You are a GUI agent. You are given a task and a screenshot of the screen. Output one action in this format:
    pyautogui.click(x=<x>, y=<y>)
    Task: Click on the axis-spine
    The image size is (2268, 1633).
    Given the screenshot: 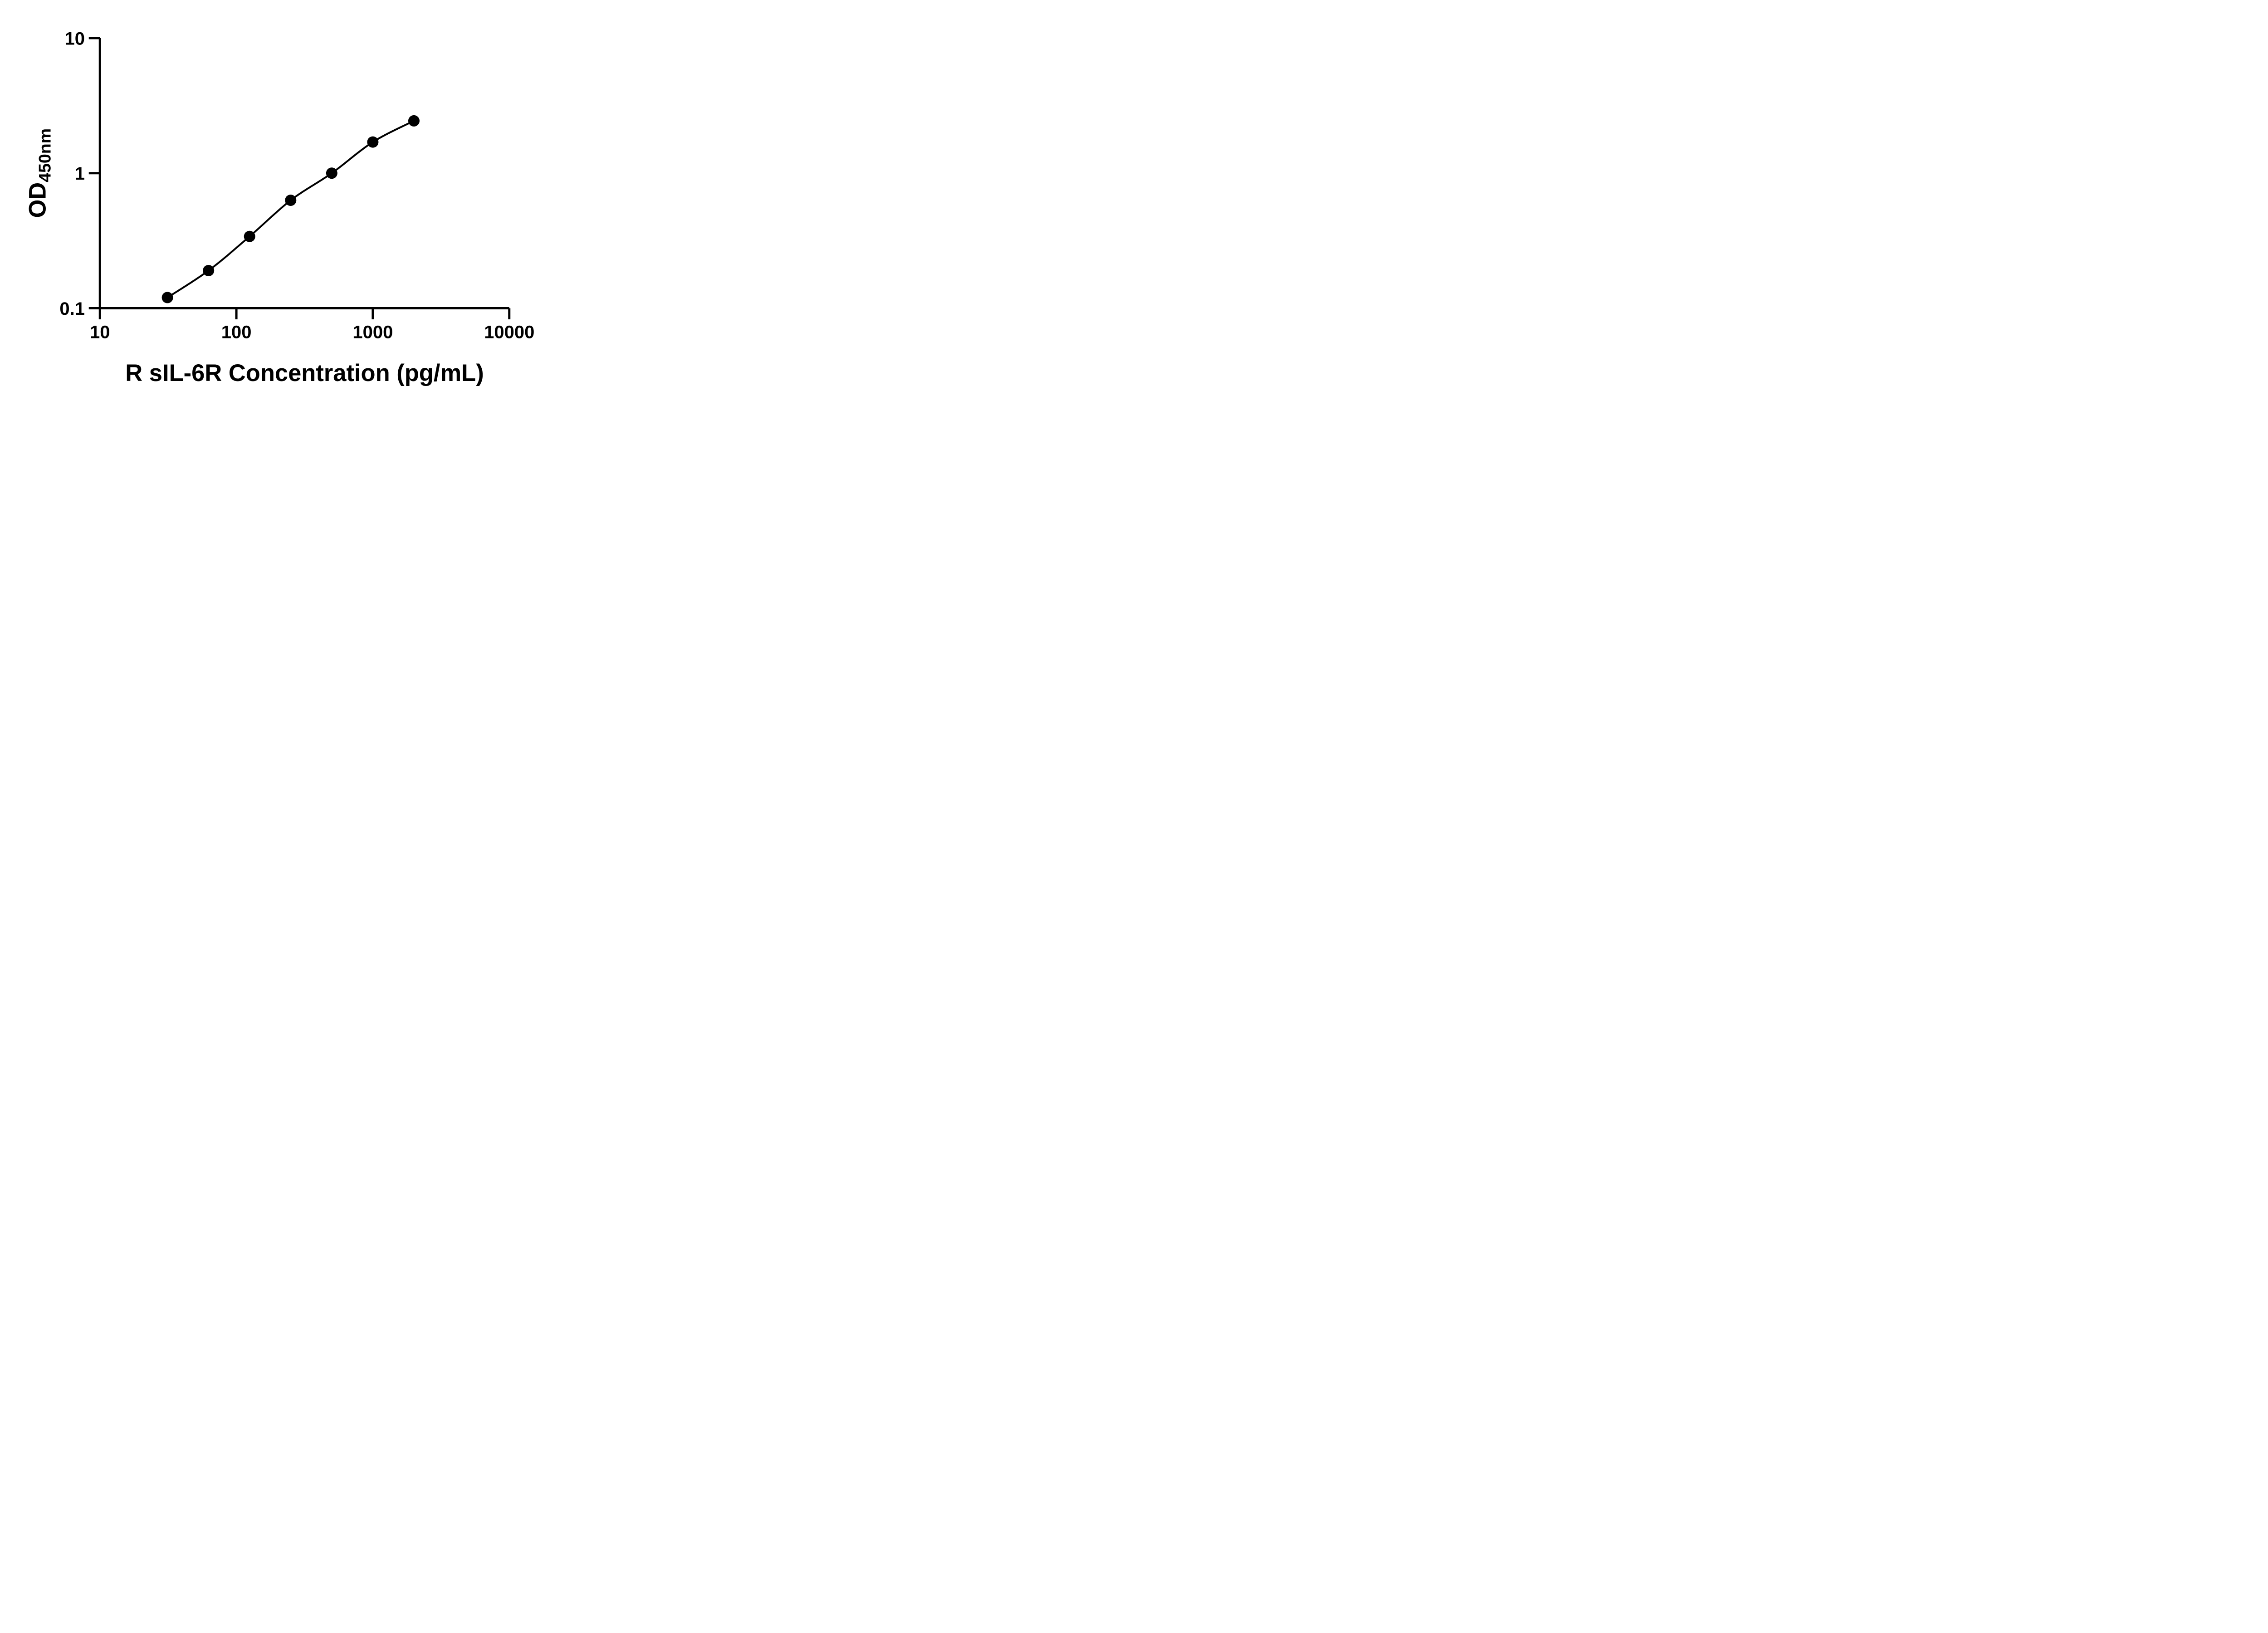 What is the action you would take?
    pyautogui.click(x=304, y=173)
    